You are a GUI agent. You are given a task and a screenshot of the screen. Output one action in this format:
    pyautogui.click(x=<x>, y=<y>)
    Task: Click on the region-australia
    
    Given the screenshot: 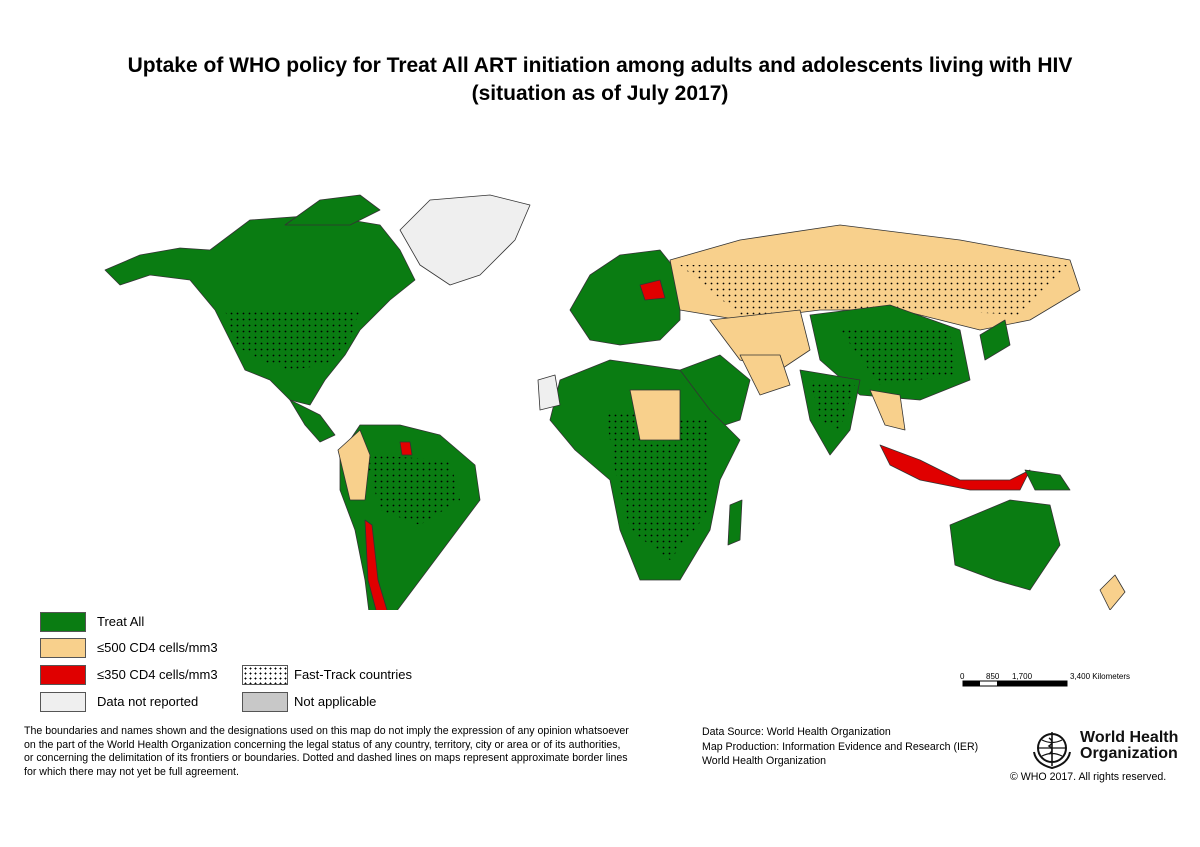 What is the action you would take?
    pyautogui.click(x=1005, y=545)
    